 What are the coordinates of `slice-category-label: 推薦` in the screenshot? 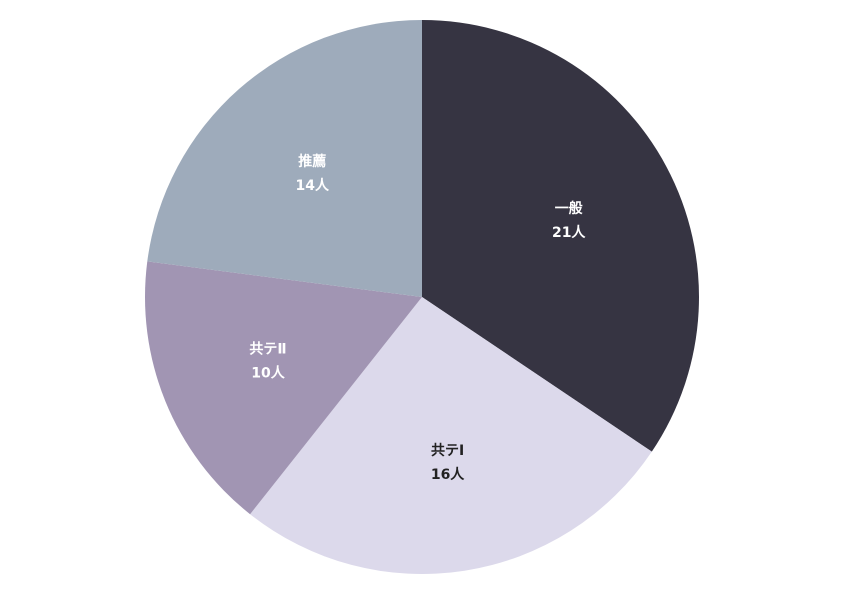 It's located at (312, 161).